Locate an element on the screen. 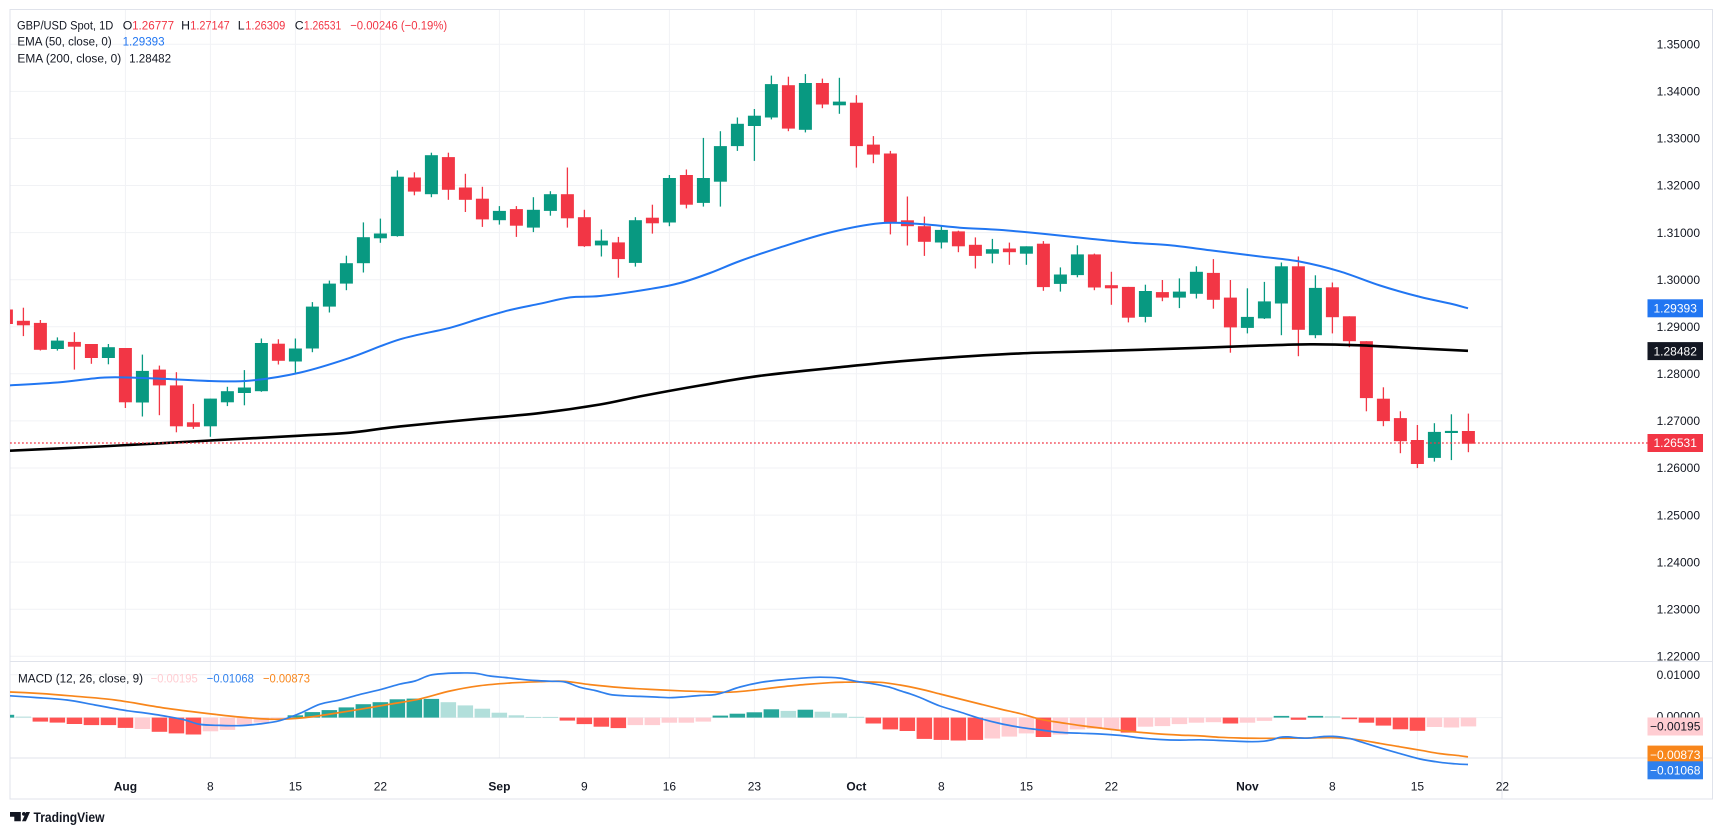  svg-text: 23 is located at coordinates (755, 787).